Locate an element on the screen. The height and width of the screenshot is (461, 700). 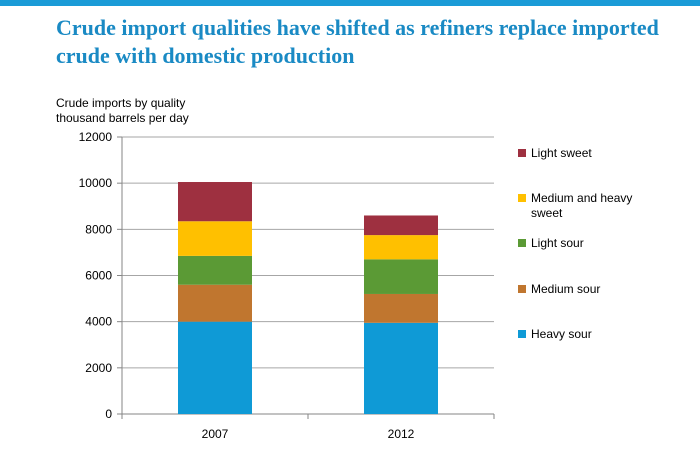
y-tick-label: 12000 is located at coordinates (96, 137).